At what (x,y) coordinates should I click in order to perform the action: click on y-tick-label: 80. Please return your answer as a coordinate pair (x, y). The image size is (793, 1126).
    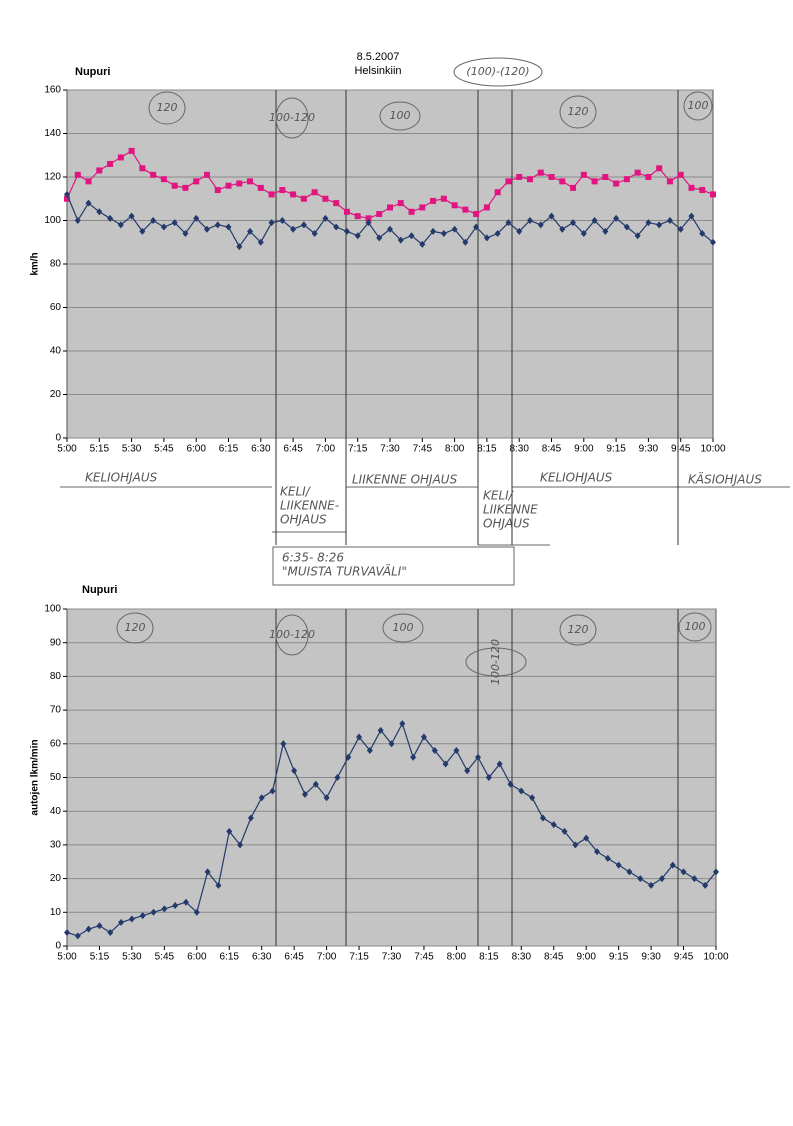
    Looking at the image, I should click on (56, 676).